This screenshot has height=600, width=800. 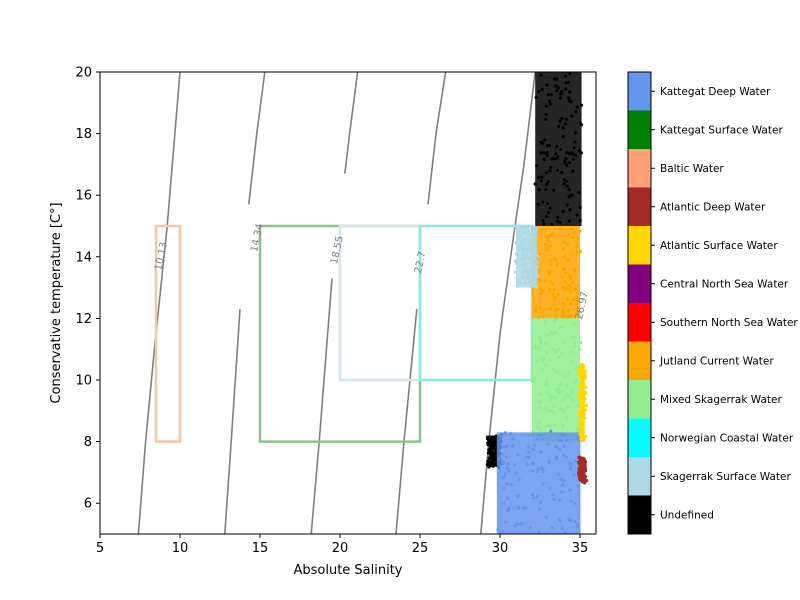 I want to click on colorbar-label: Central North Sea Water, so click(x=724, y=284).